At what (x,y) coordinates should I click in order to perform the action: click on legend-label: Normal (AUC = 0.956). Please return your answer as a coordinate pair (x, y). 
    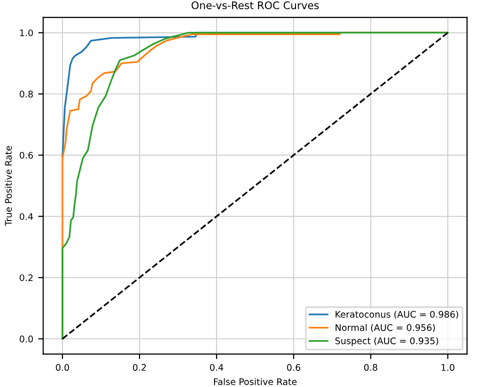
    Looking at the image, I should click on (385, 328).